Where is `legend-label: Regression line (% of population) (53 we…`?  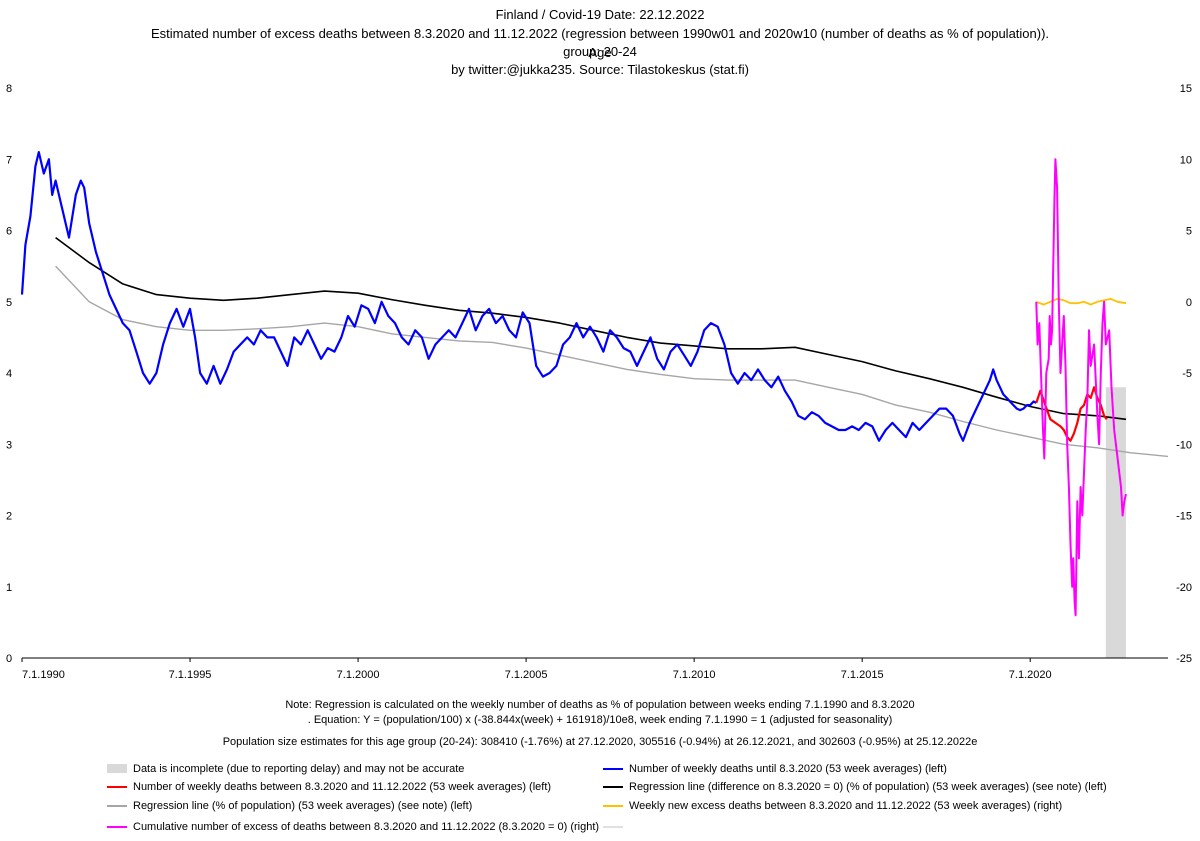
legend-label: Regression line (% of population) (53 we… is located at coordinates (303, 806).